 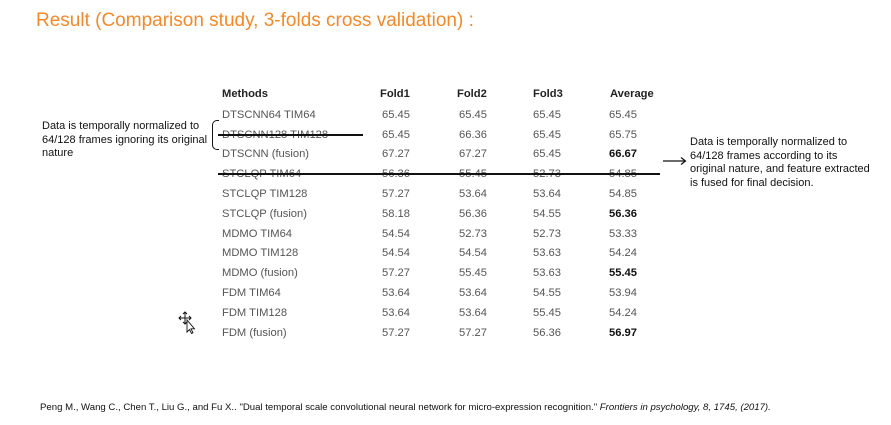 What do you see at coordinates (675, 161) in the screenshot?
I see `arrow-right-icon` at bounding box center [675, 161].